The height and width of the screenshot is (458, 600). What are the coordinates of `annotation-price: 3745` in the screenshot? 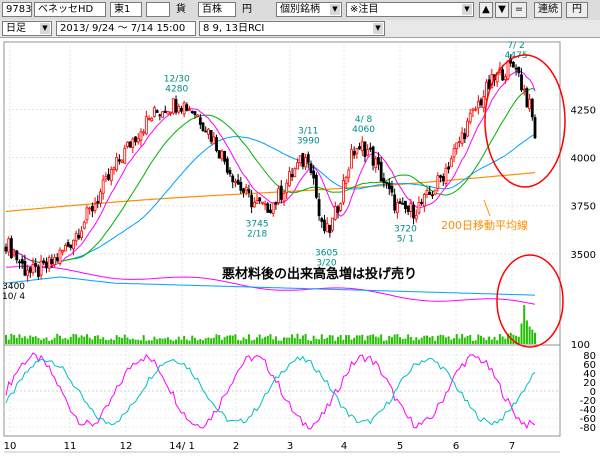 It's located at (257, 225).